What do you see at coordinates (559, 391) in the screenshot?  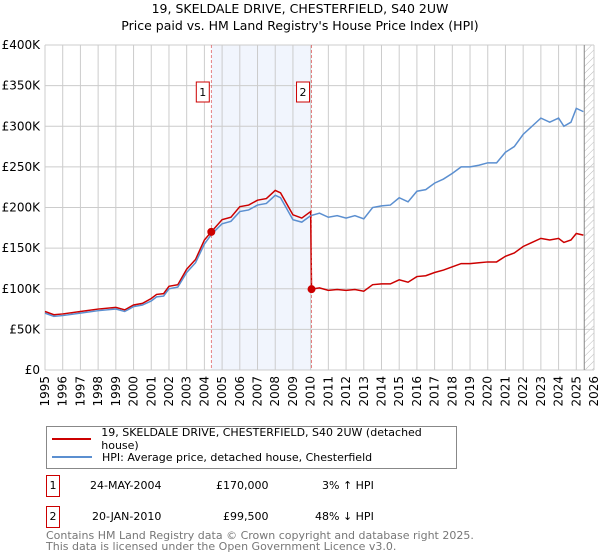 I see `x-tick-label: 2024` at bounding box center [559, 391].